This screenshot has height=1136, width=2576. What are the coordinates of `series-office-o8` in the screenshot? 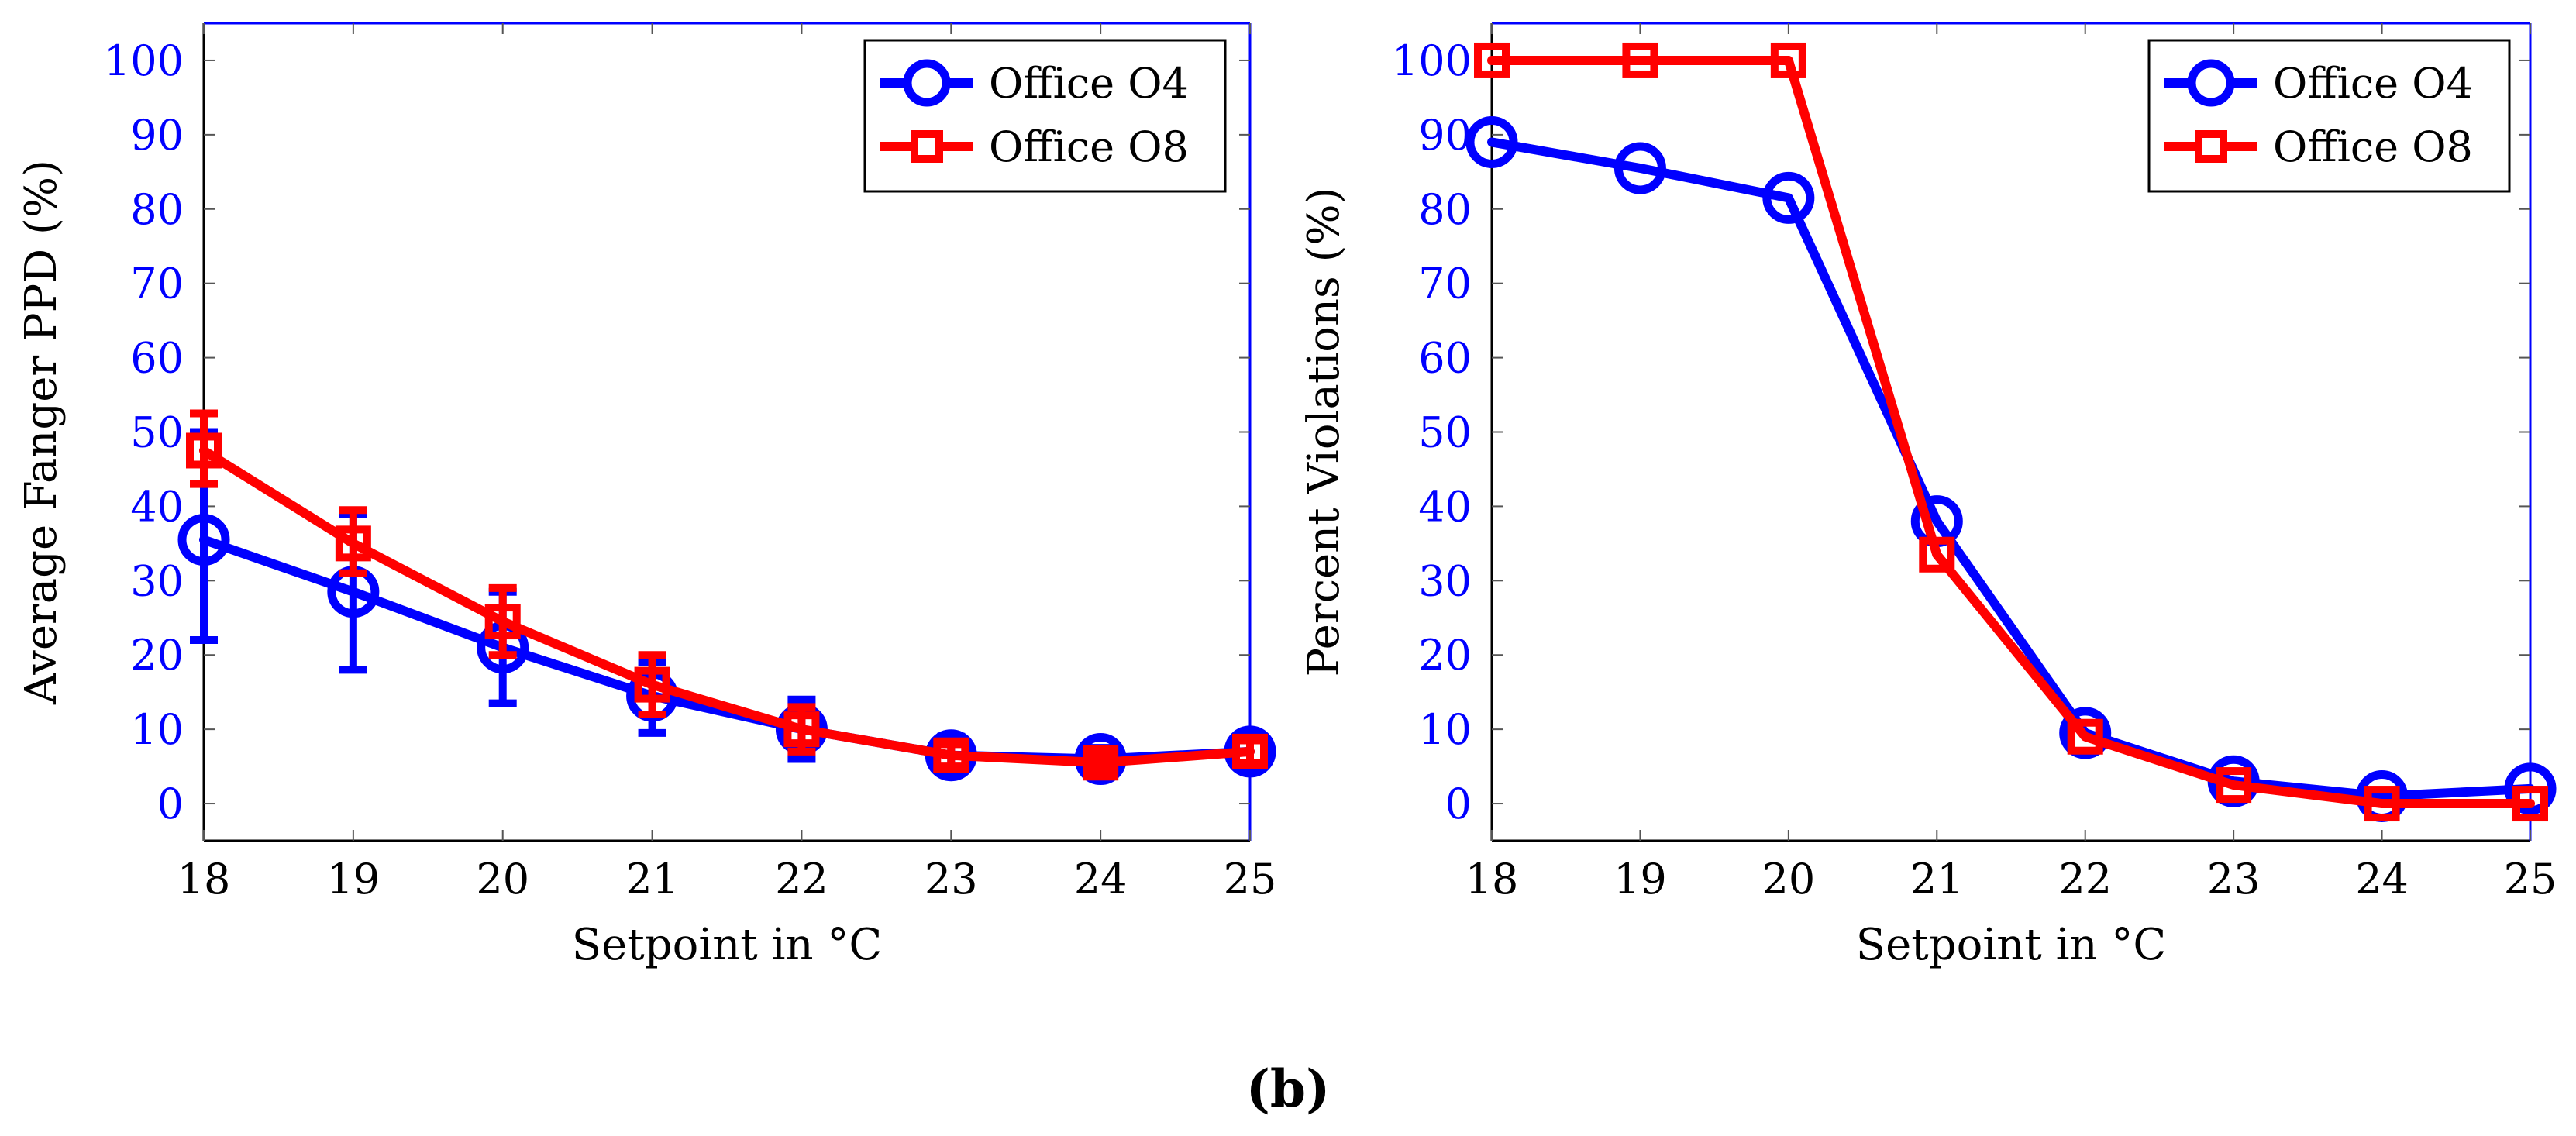 It's located at (727, 595).